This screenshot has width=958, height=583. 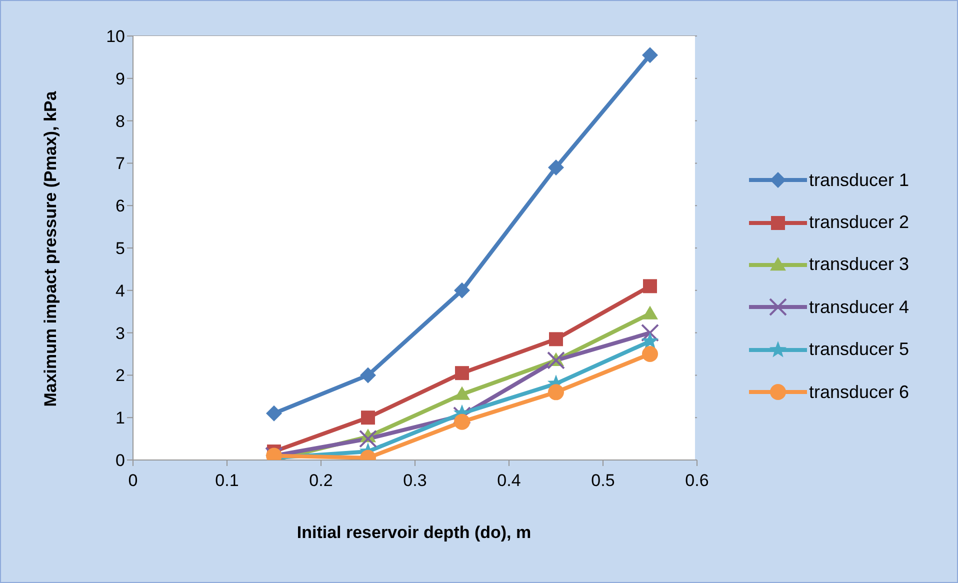 I want to click on legend-label: transducer 5, so click(x=859, y=349).